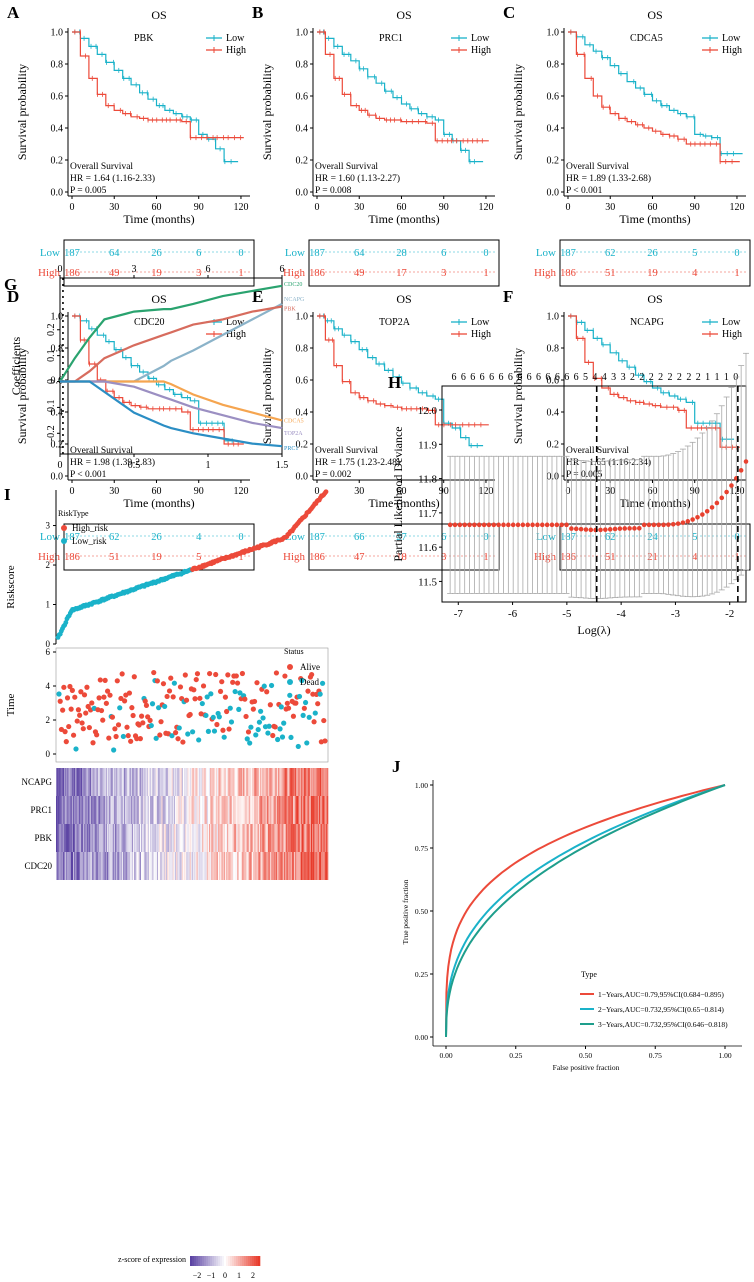 The image size is (754, 1282). What do you see at coordinates (736, 207) in the screenshot?
I see `km-c-xtick-label: 120` at bounding box center [736, 207].